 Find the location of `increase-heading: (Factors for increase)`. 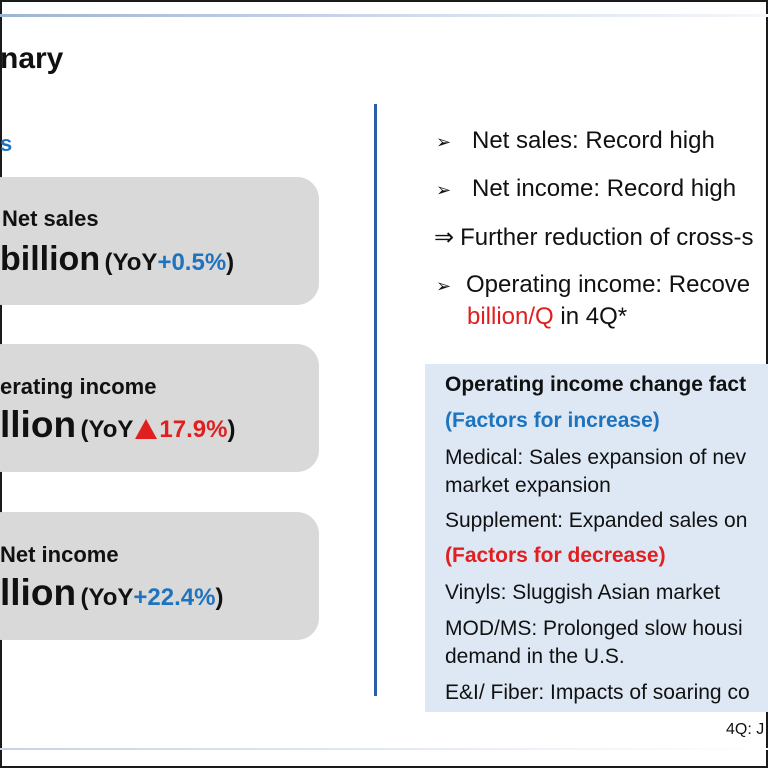

increase-heading: (Factors for increase) is located at coordinates (552, 420).